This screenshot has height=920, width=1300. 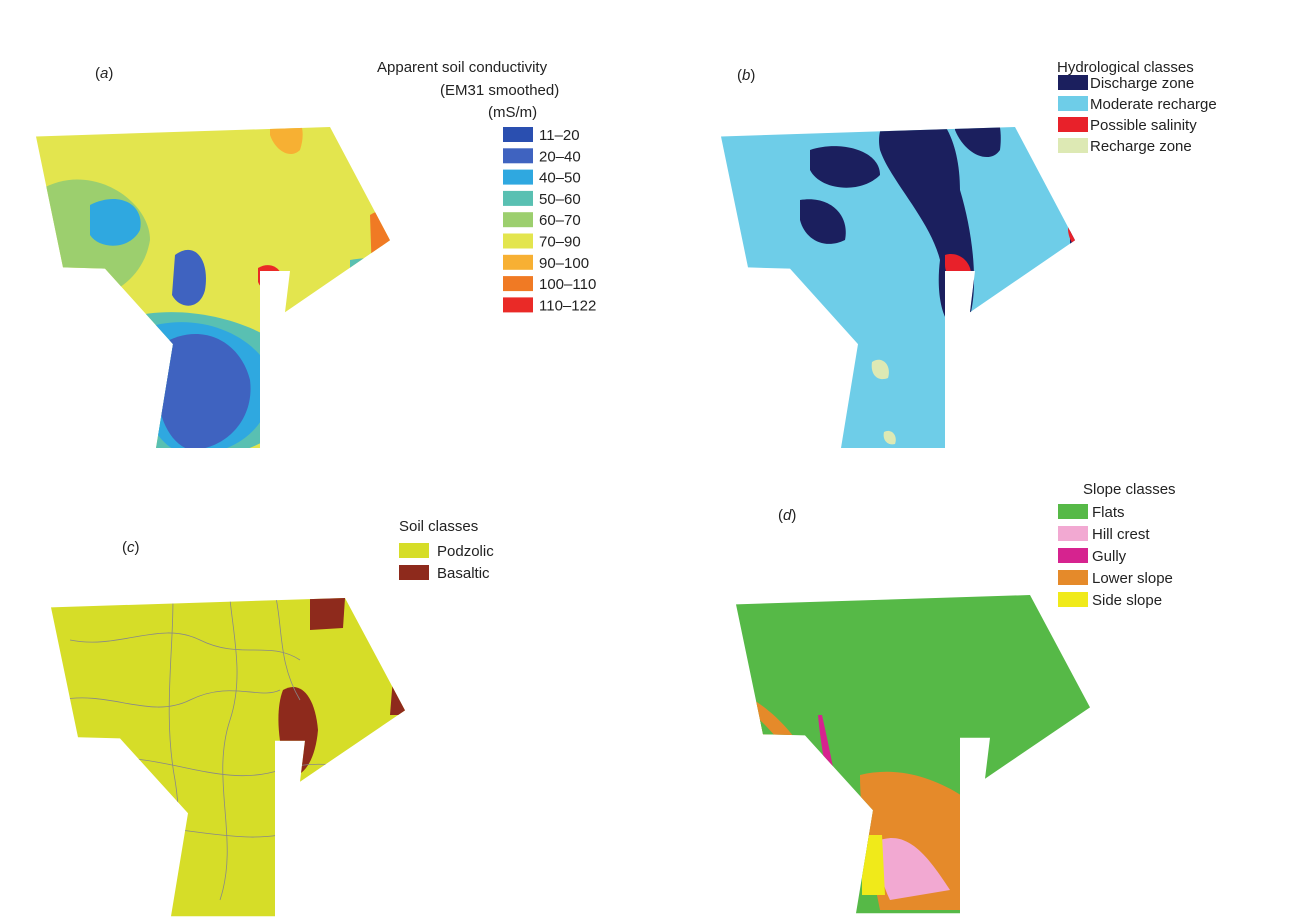 What do you see at coordinates (914, 869) in the screenshot?
I see `hill-crest` at bounding box center [914, 869].